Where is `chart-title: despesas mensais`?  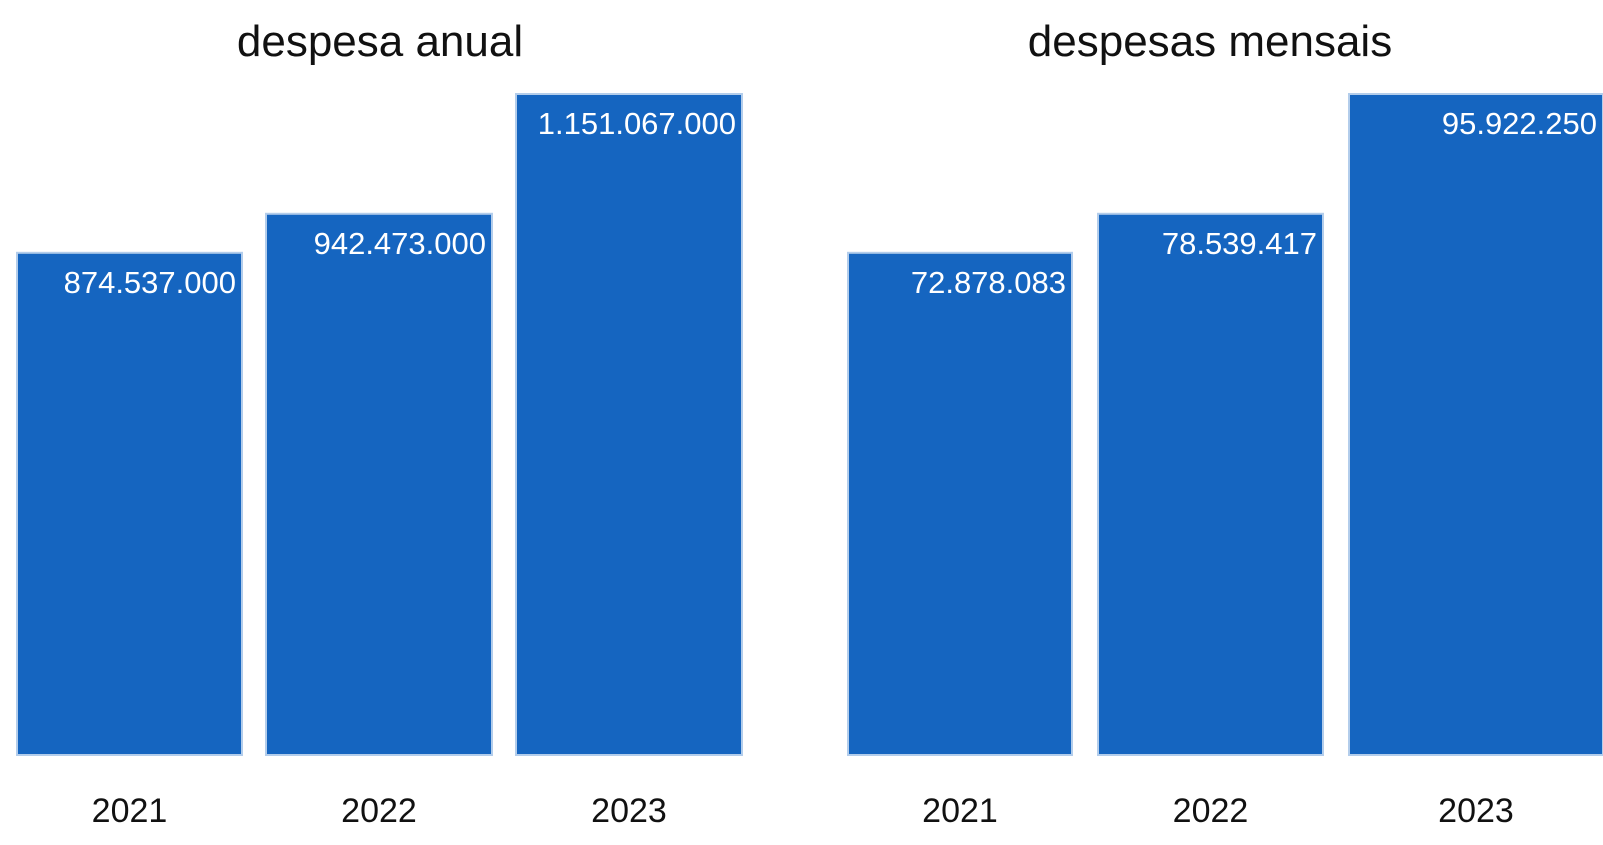 chart-title: despesas mensais is located at coordinates (1210, 41).